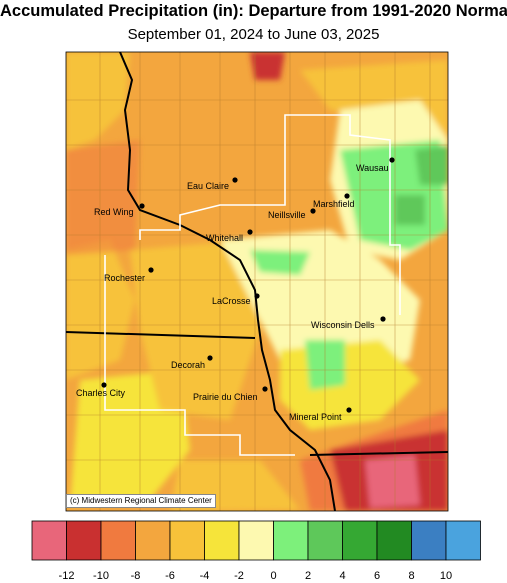  I want to click on wausau-label: Wausau, so click(372, 168).